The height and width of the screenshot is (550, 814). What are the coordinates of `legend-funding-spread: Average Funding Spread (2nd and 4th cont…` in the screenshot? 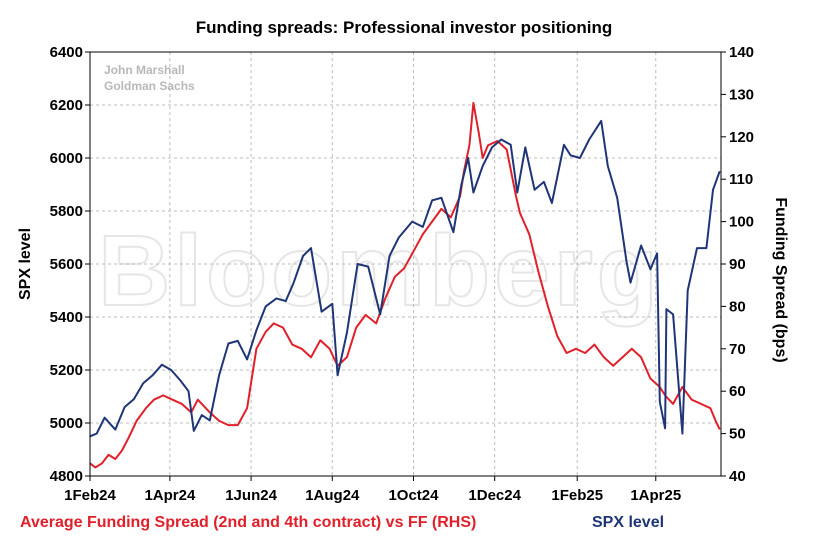 It's located at (248, 522).